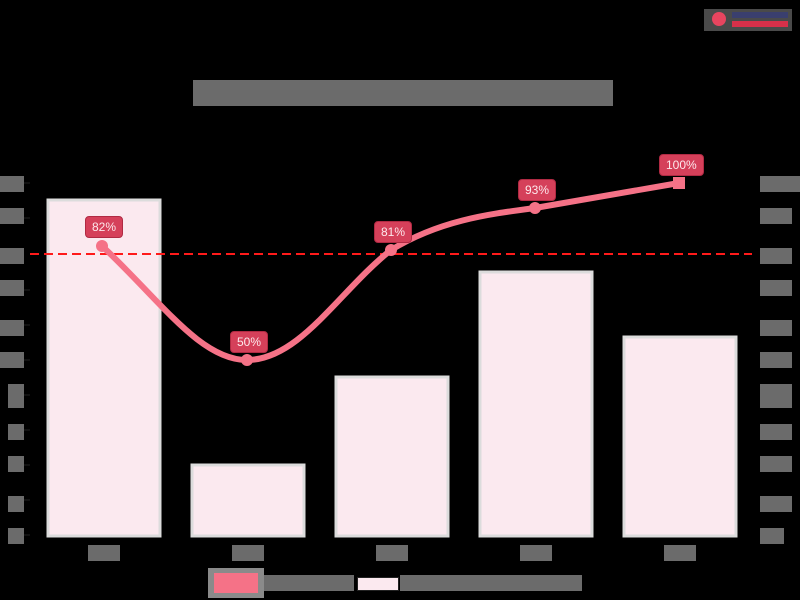 The width and height of the screenshot is (800, 600). What do you see at coordinates (760, 24) in the screenshot?
I see `logo-text-bottom` at bounding box center [760, 24].